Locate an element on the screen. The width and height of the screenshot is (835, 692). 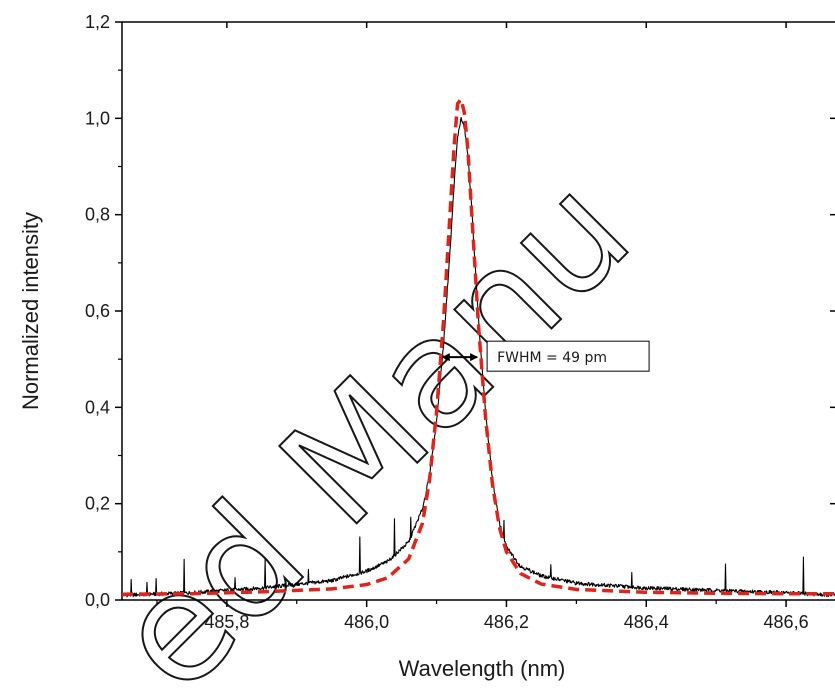
x-tick-label: 486,0 is located at coordinates (366, 622).